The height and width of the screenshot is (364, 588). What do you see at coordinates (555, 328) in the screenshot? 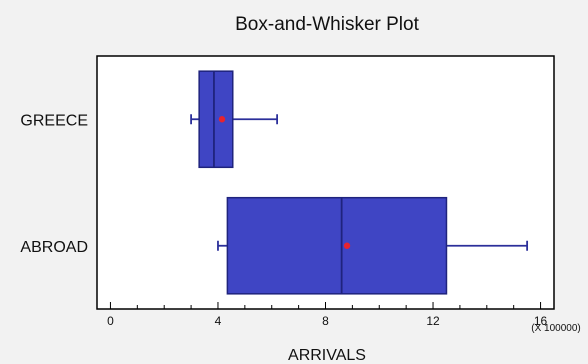
I see `x-axis-multiplier-label: (X 100000)` at bounding box center [555, 328].